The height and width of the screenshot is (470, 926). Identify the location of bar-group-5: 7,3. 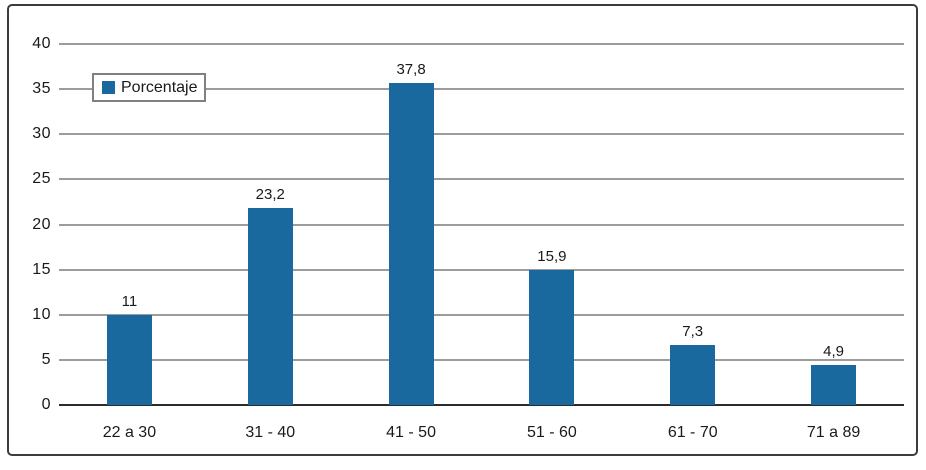
(692, 224).